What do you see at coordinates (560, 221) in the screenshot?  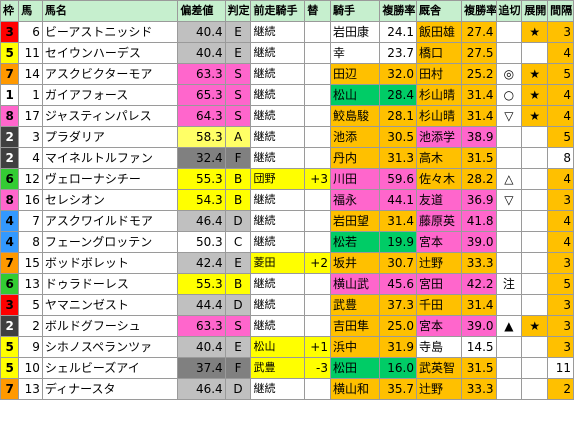 I see `kankaku-cell: 4` at bounding box center [560, 221].